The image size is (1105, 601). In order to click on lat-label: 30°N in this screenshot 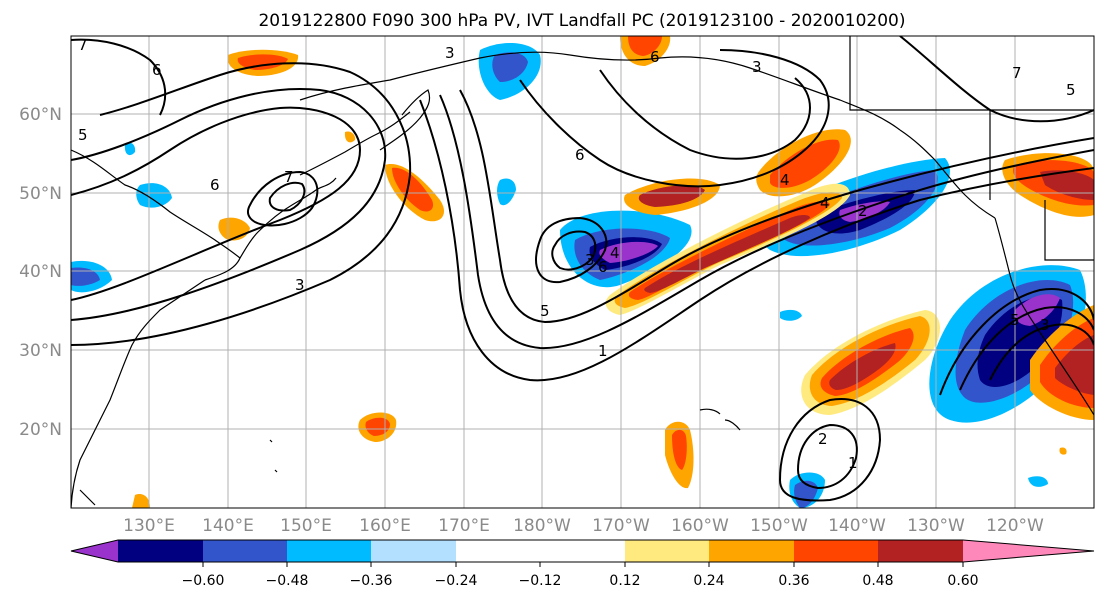, I will do `click(40, 351)`.